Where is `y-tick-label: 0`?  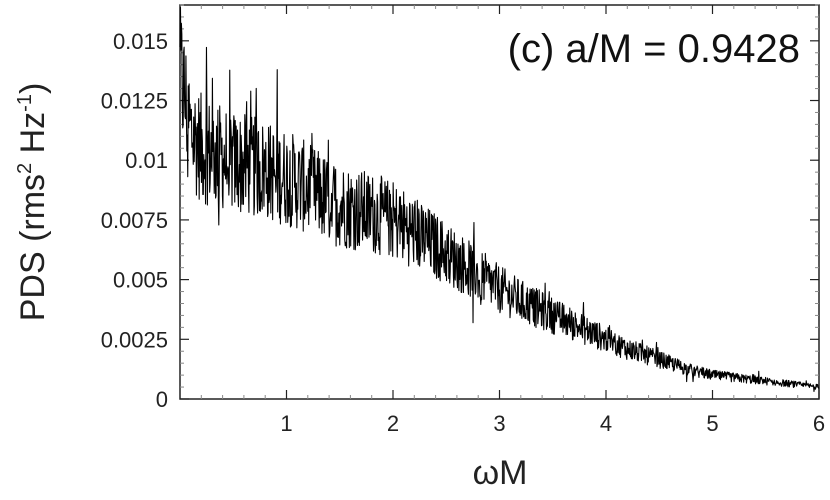 y-tick-label: 0 is located at coordinates (162, 399).